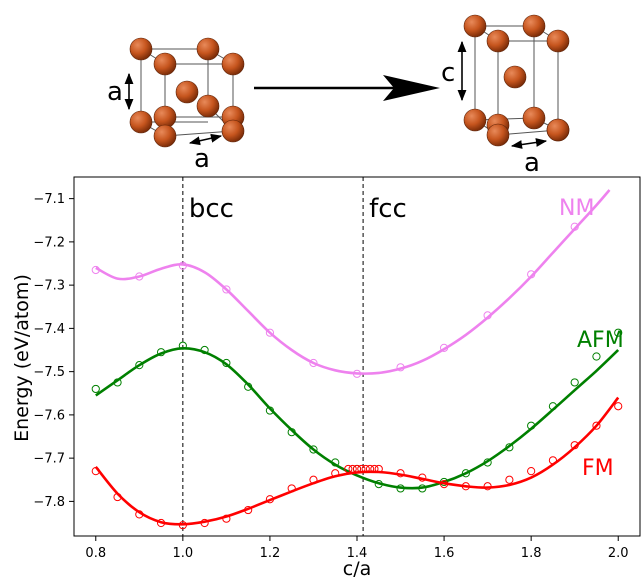 This screenshot has height=580, width=643. What do you see at coordinates (448, 73) in the screenshot?
I see `fct-side-label: c` at bounding box center [448, 73].